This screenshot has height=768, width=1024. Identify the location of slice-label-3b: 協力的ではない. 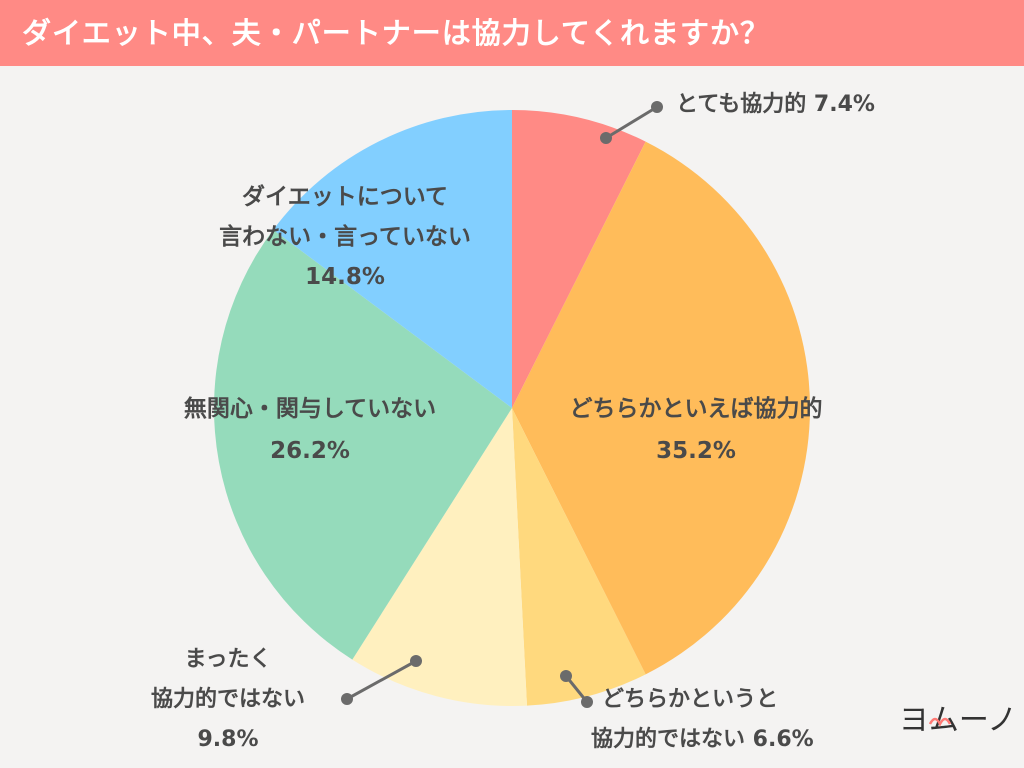
(228, 699).